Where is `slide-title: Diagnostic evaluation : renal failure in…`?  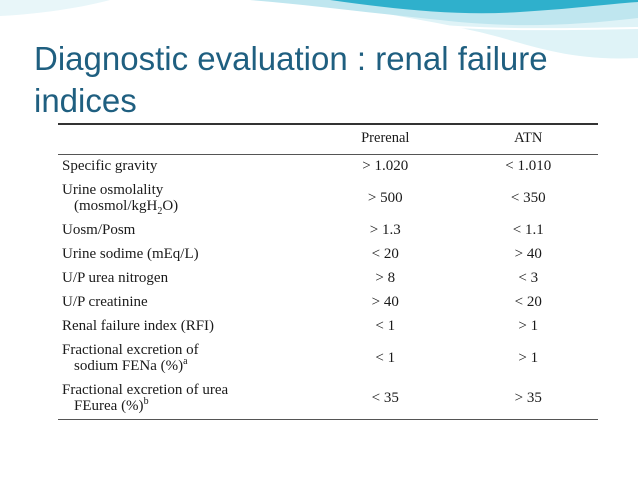 slide-title: Diagnostic evaluation : renal failure in… is located at coordinates (291, 79).